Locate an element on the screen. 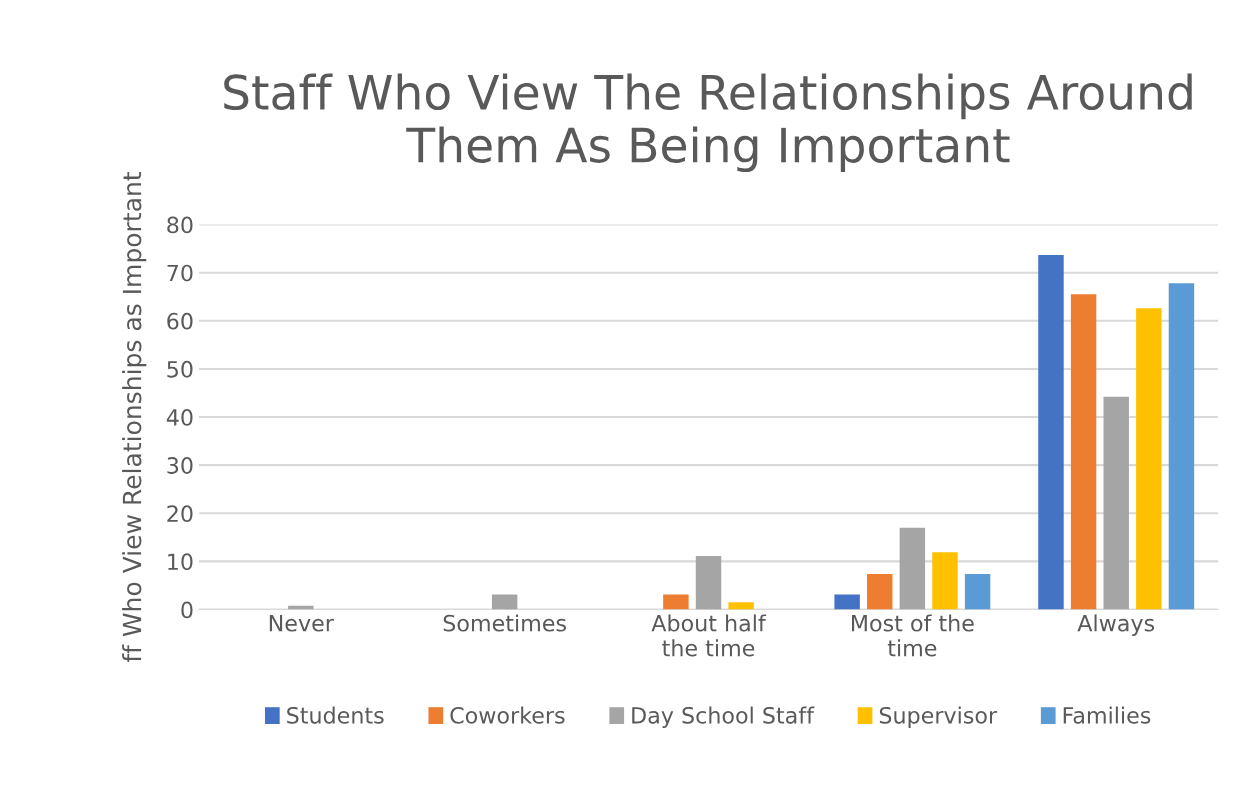 Image resolution: width=1243 pixels, height=802 pixels. y-tick-label: 10 is located at coordinates (180, 562).